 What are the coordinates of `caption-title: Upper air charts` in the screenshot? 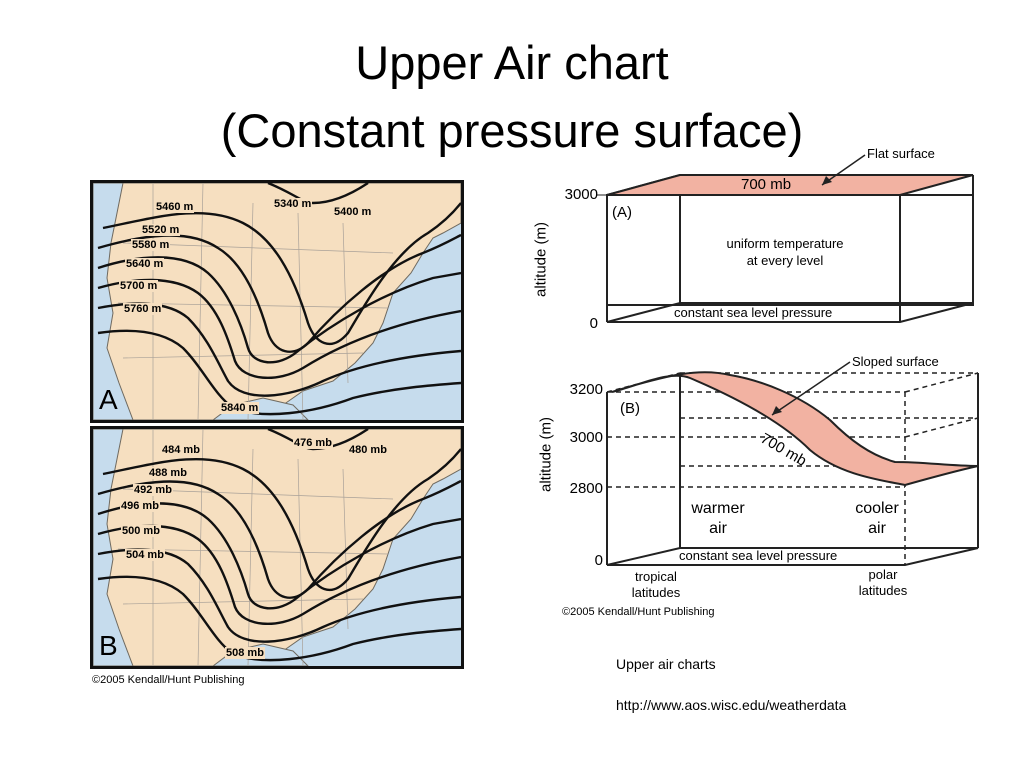 It's located at (666, 664).